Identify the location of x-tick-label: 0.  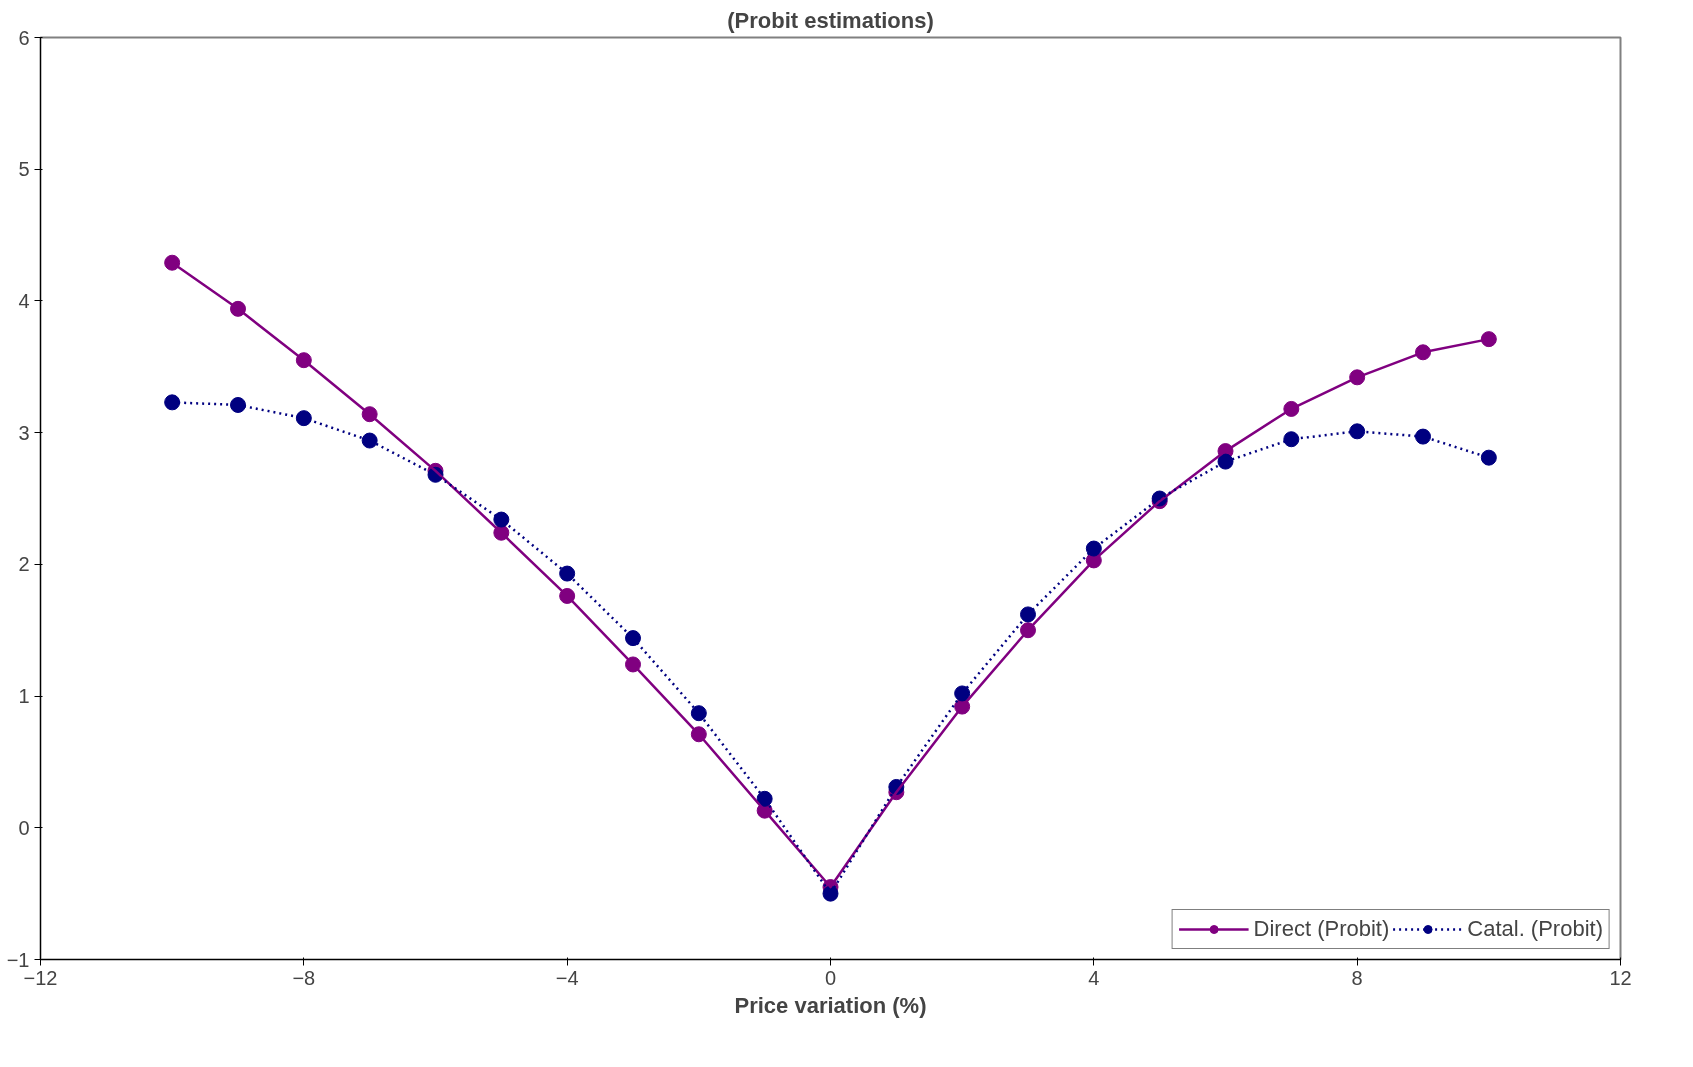
(830, 977).